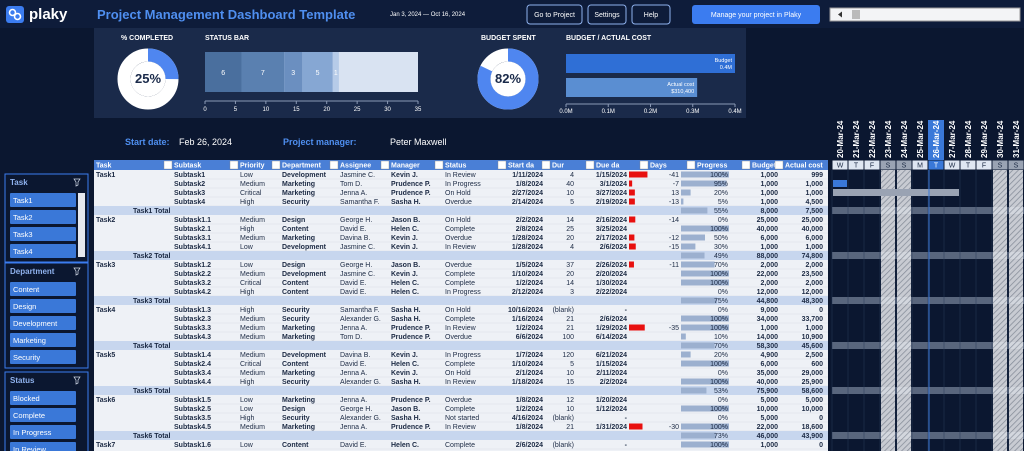 The image size is (1024, 451). I want to click on slicer-item-label: Blocked, so click(26, 398).